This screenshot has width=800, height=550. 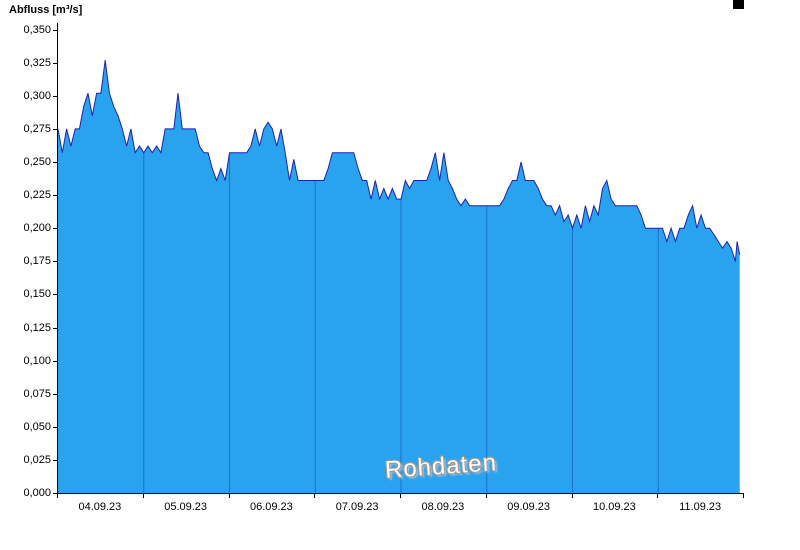 What do you see at coordinates (37, 95) in the screenshot?
I see `y-axis-tick-label: 0,300` at bounding box center [37, 95].